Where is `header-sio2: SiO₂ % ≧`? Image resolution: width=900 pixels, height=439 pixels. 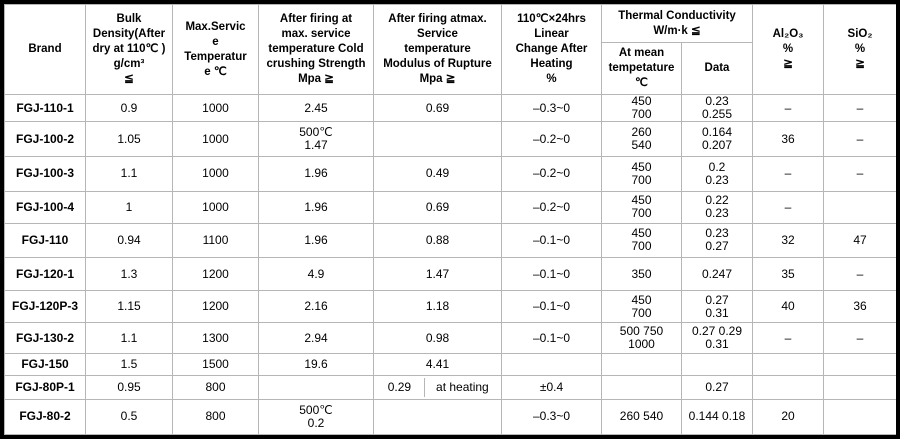 header-sio2: SiO₂ % ≧ is located at coordinates (859, 49).